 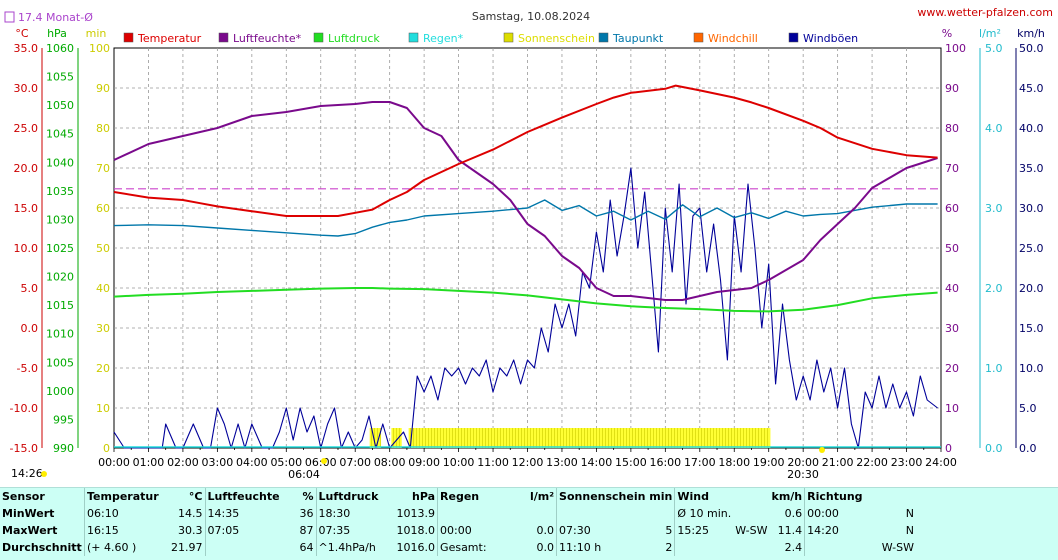 I want to click on hdr-temperature-unit: °C, so click(x=195, y=496).